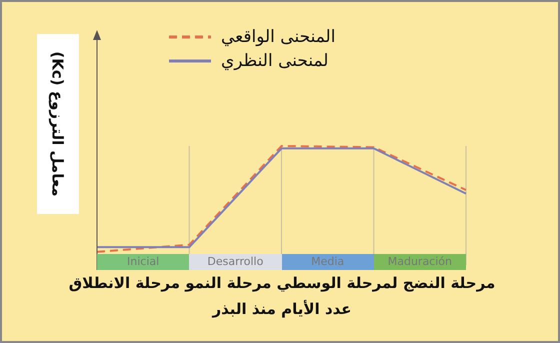 This screenshot has width=560, height=343. Describe the element at coordinates (328, 262) in the screenshot. I see `annotation: Media` at that location.